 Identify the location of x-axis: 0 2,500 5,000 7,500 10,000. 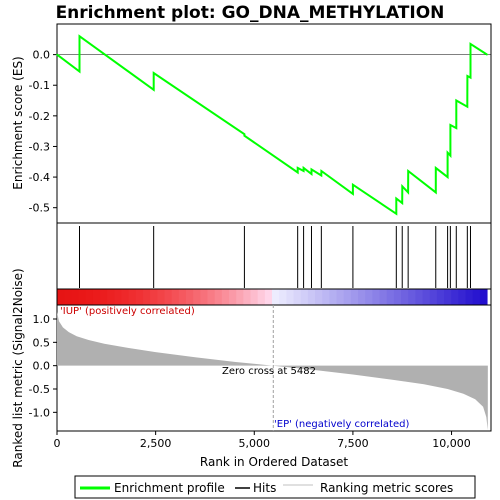
(262, 440).